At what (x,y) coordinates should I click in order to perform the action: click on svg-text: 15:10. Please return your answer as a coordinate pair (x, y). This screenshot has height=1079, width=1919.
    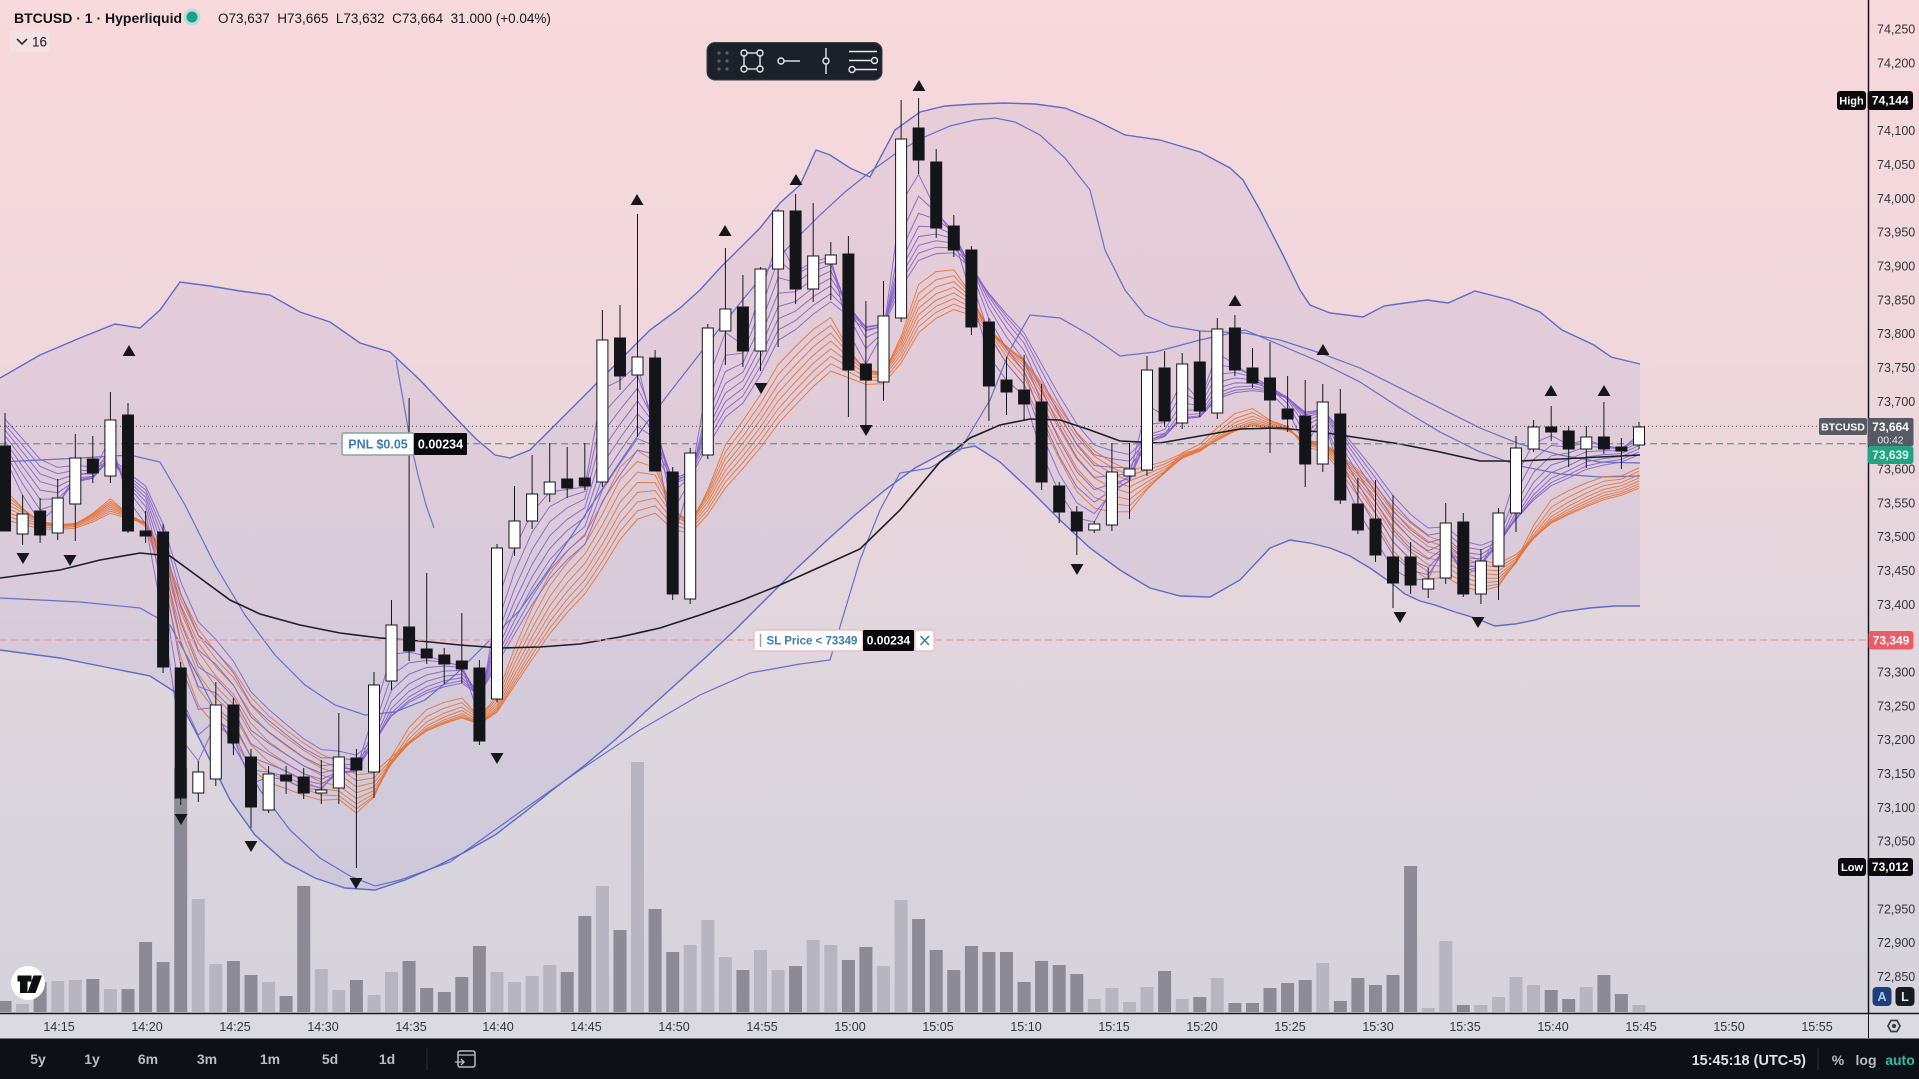
    Looking at the image, I should click on (1025, 1027).